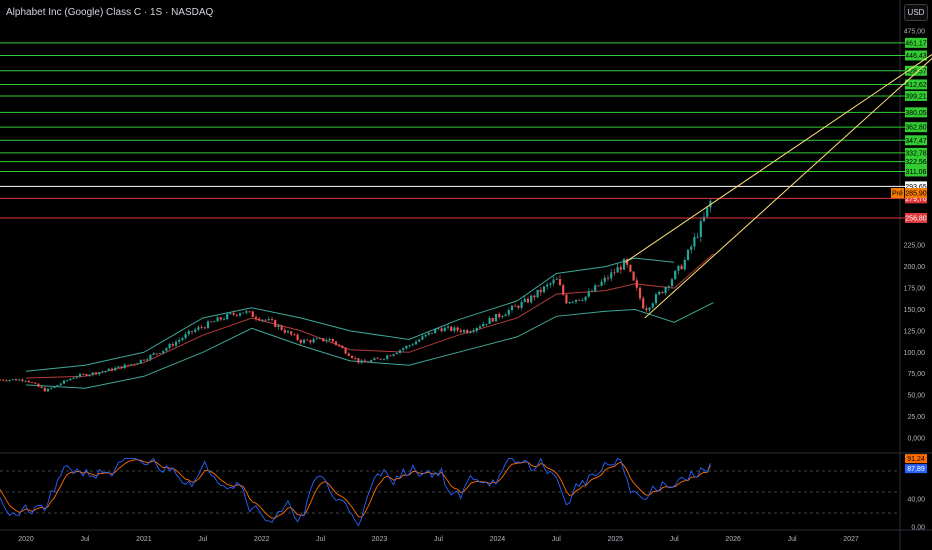 The image size is (932, 550). What do you see at coordinates (915, 331) in the screenshot?
I see `price-axis-tick: 125,00` at bounding box center [915, 331].